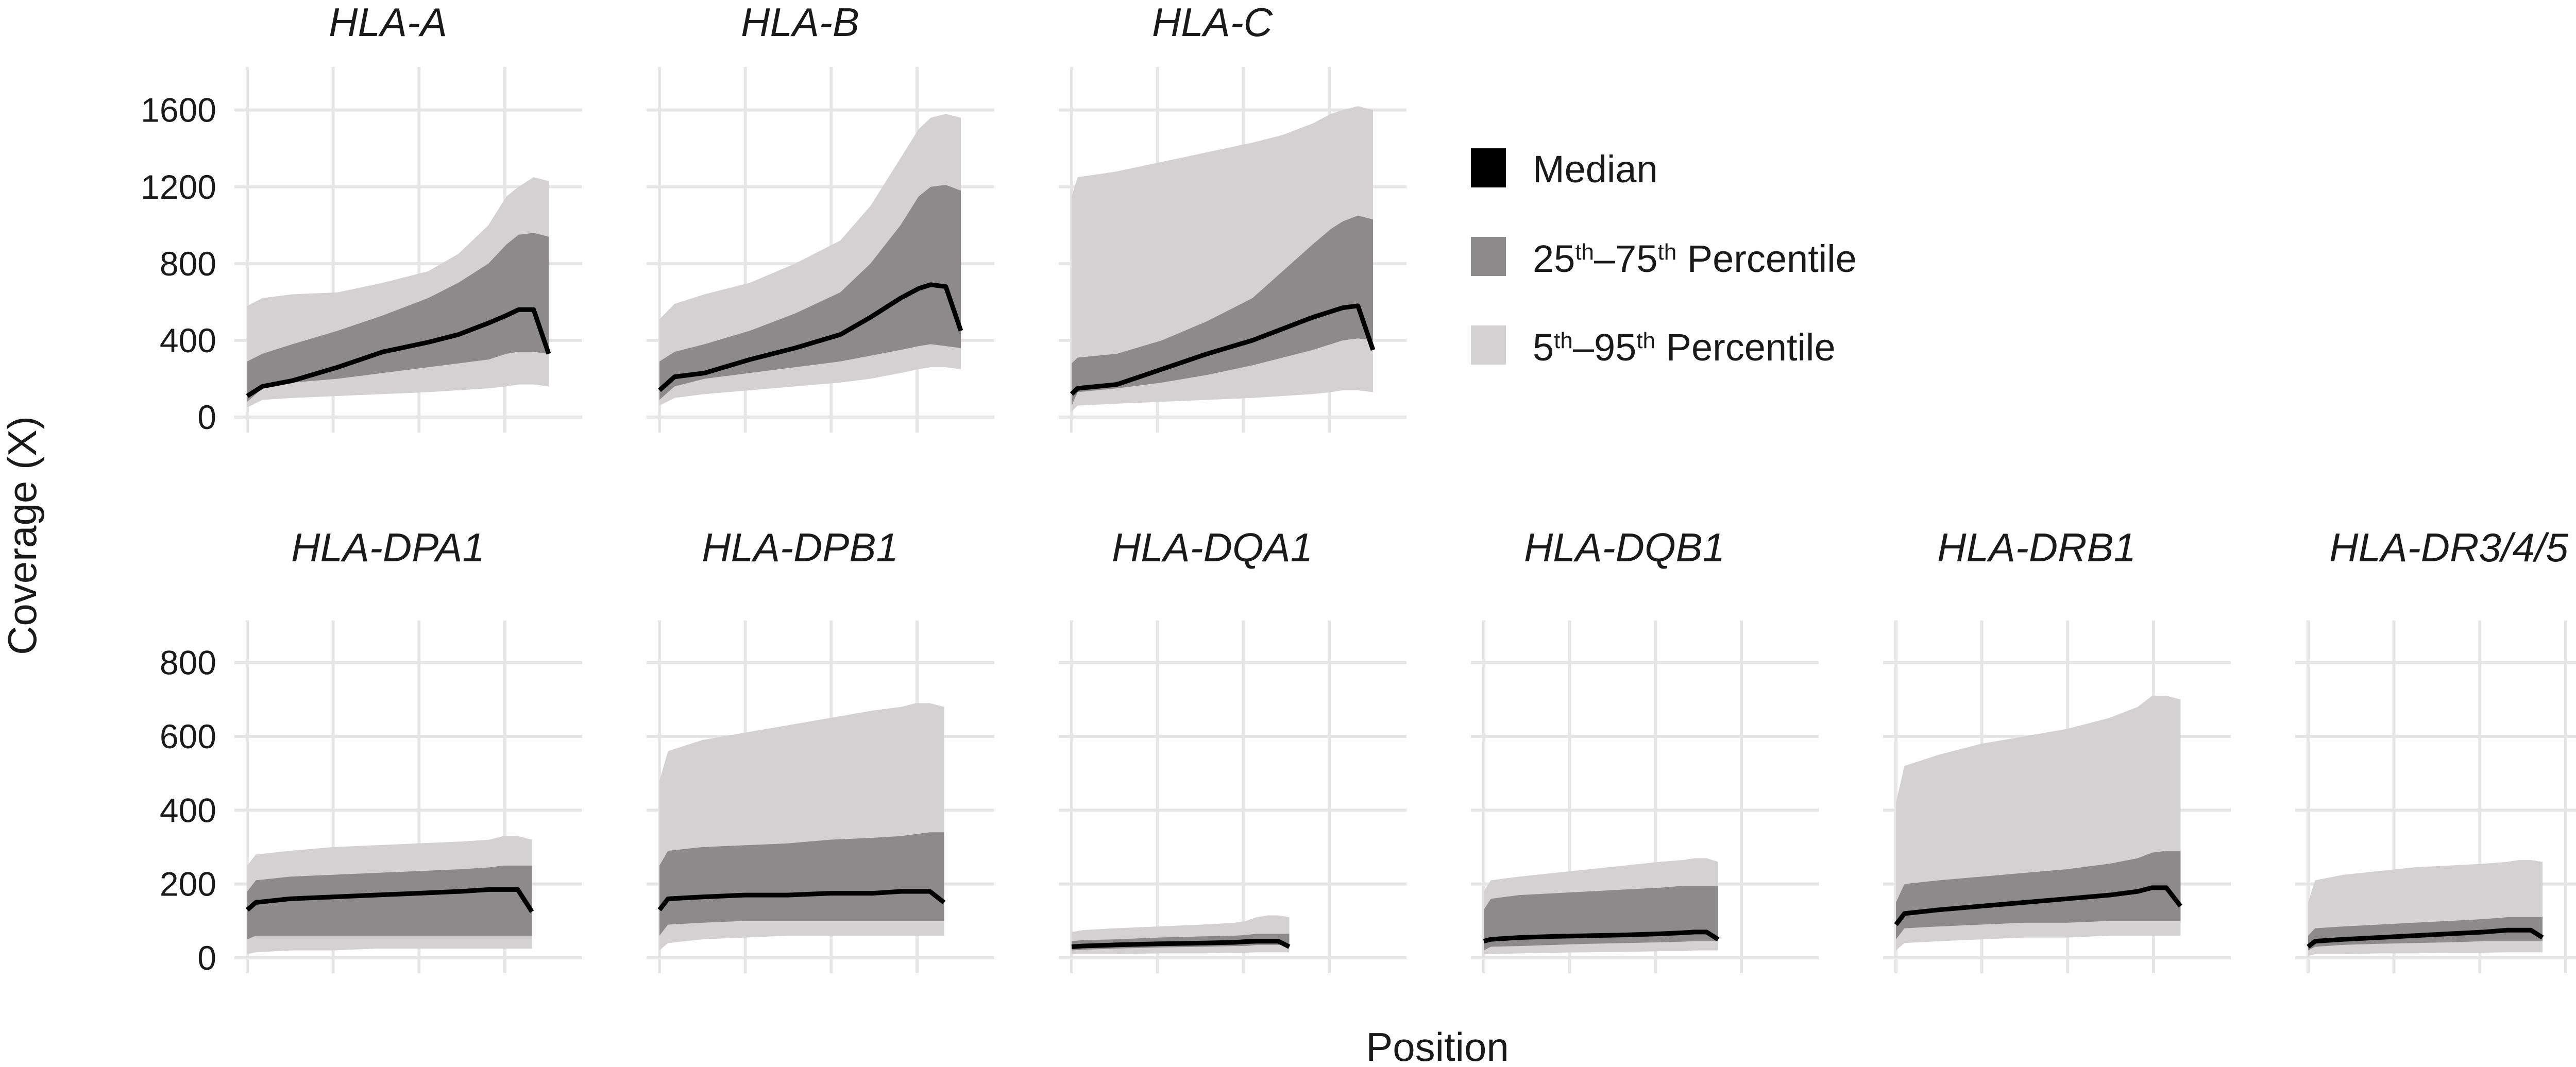 The image size is (2576, 1067). I want to click on panel-title: HLA-DQA1, so click(1212, 547).